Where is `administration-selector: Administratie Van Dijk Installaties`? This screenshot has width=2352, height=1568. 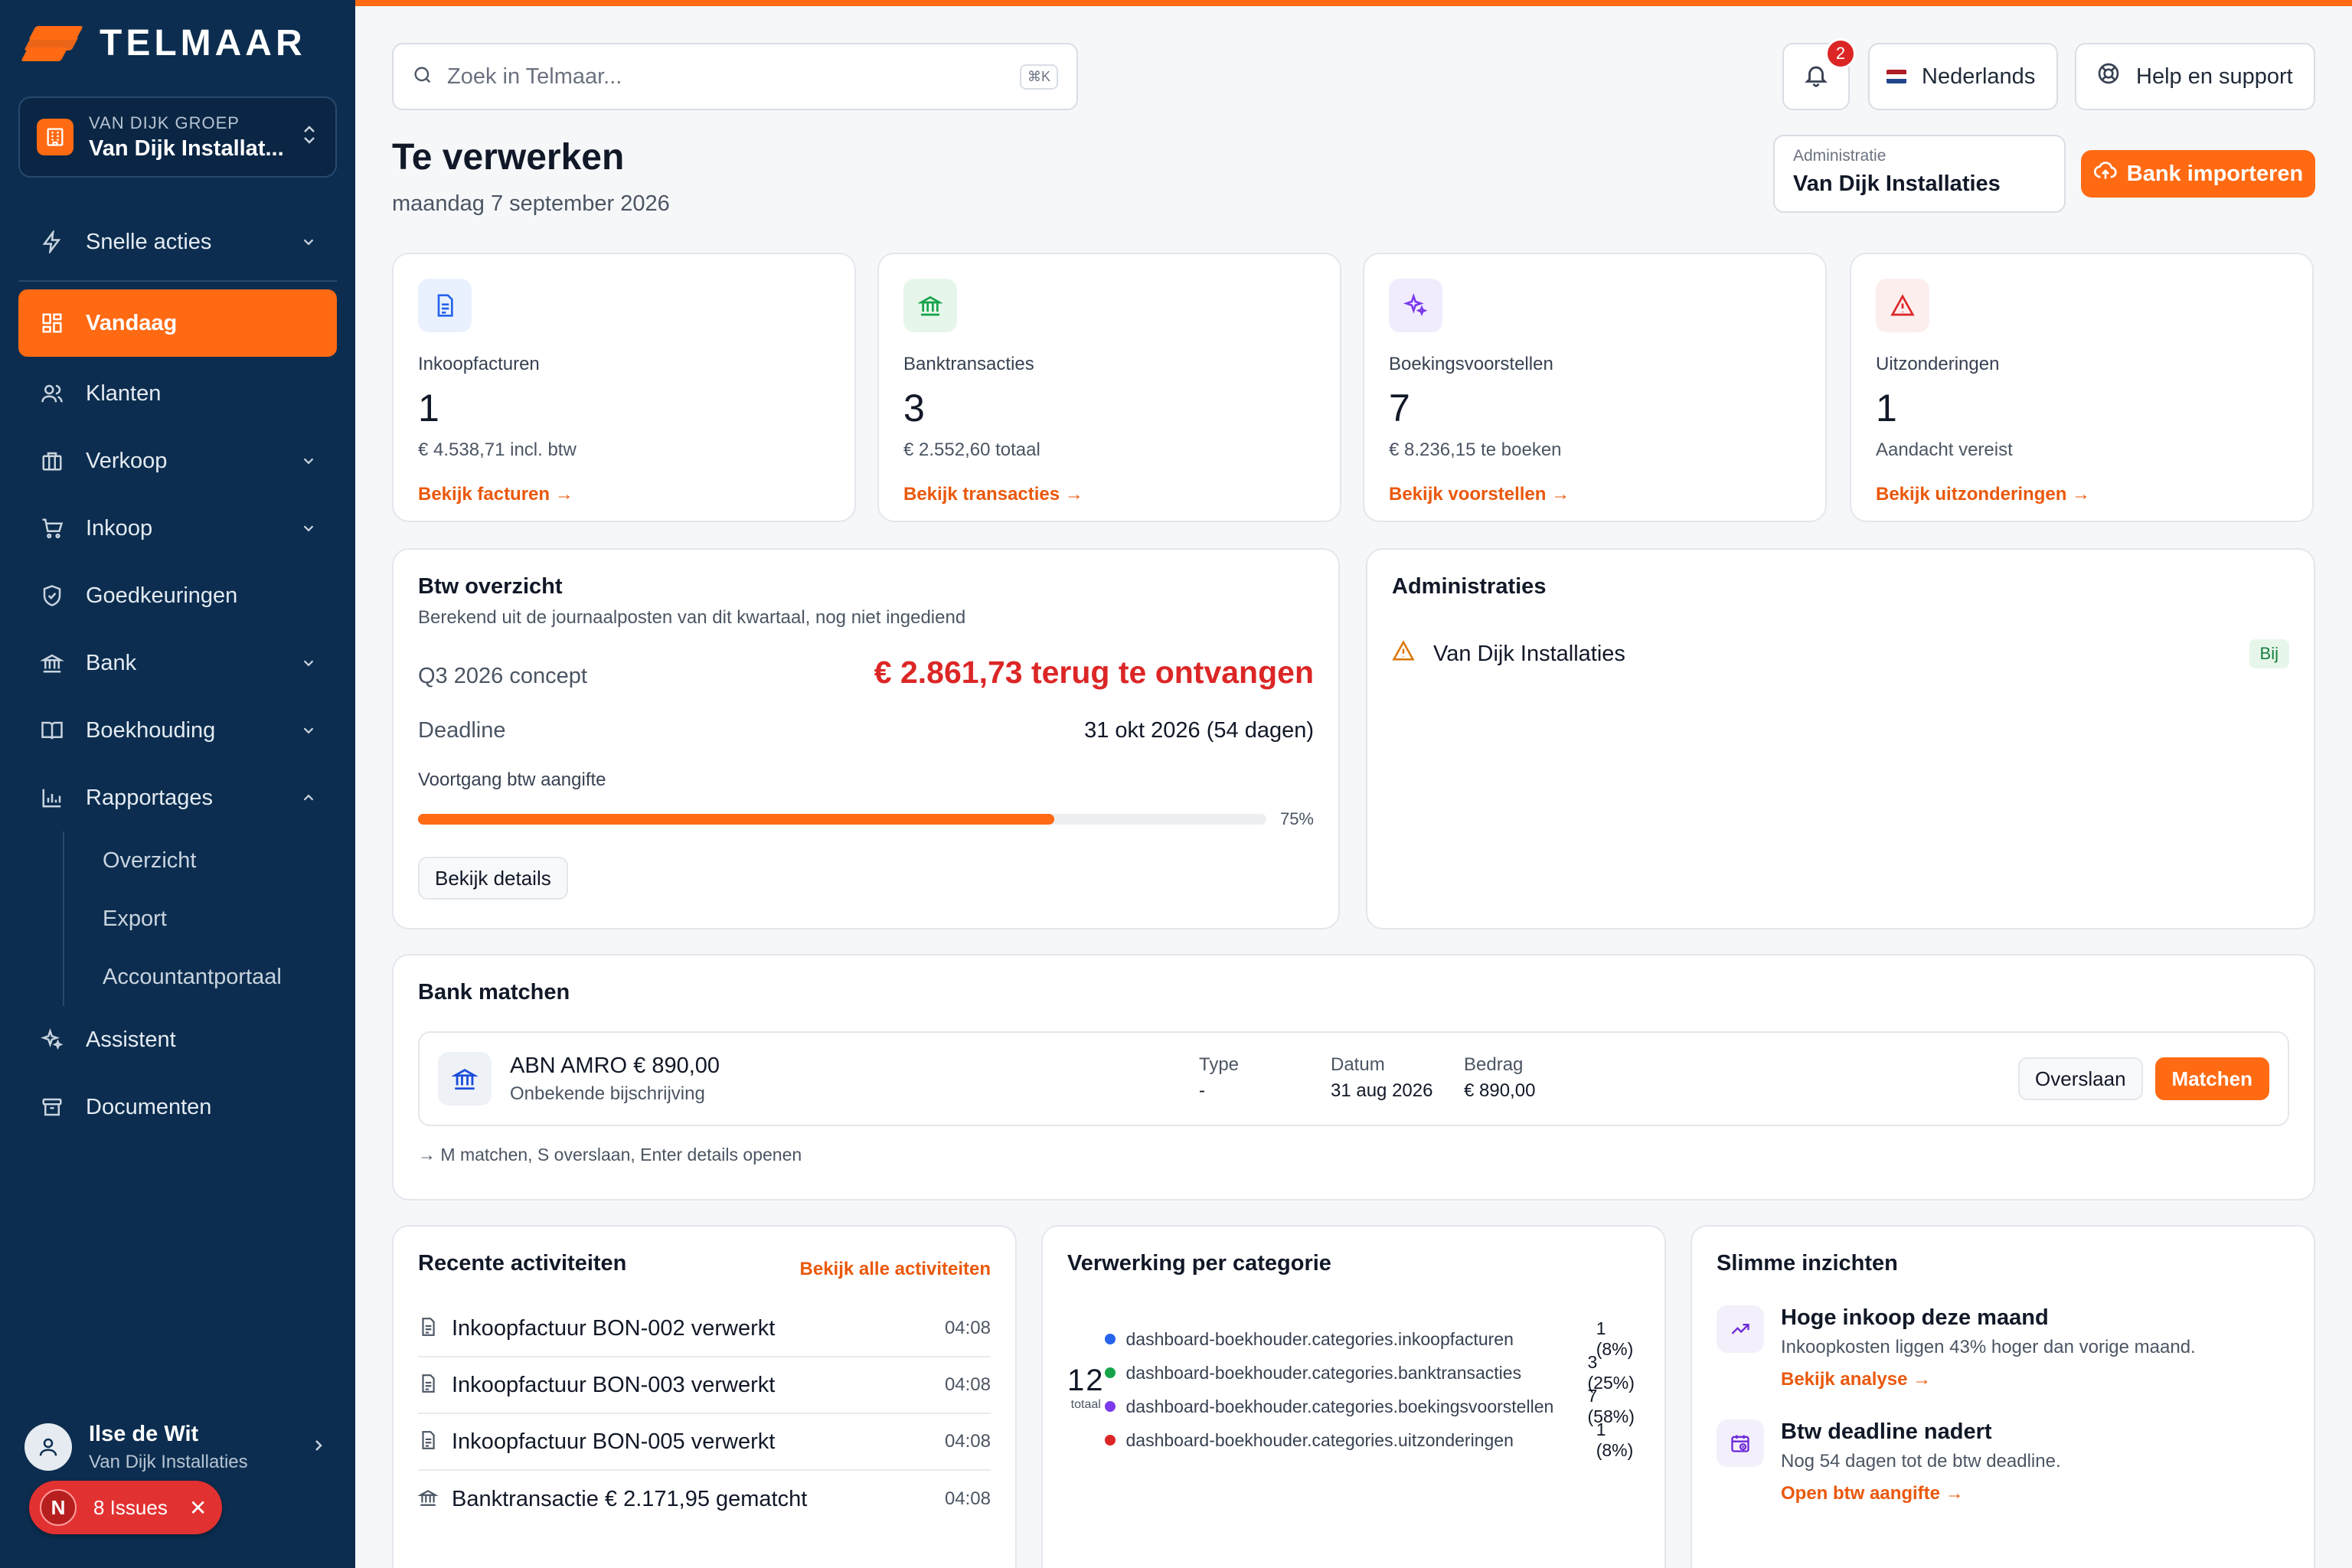
administration-selector: Administratie Van Dijk Installaties is located at coordinates (1919, 174).